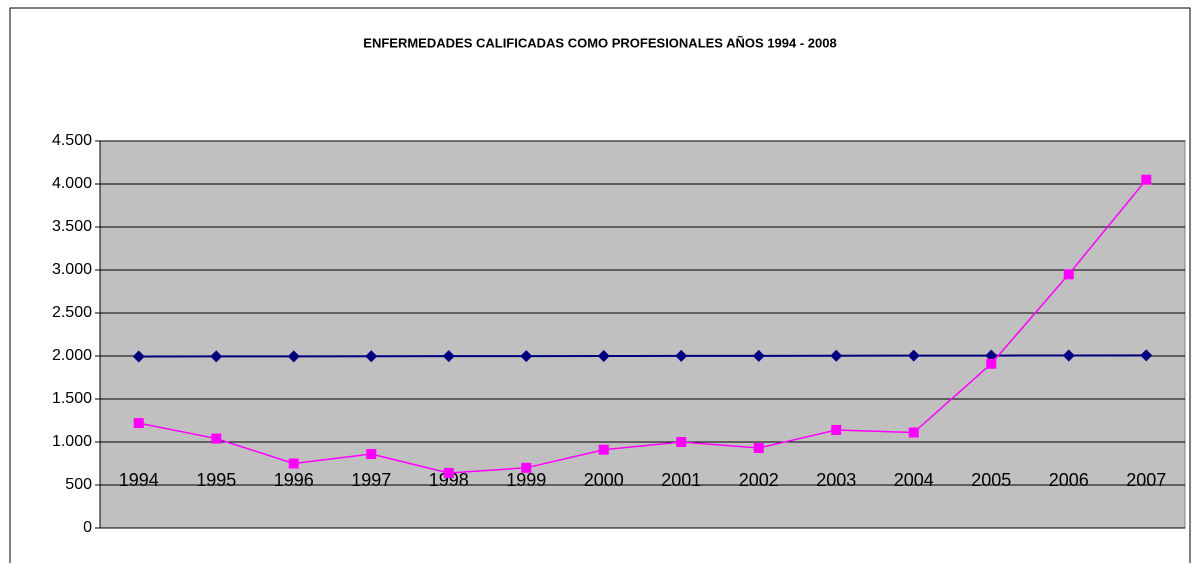  Describe the element at coordinates (1069, 480) in the screenshot. I see `x-tick-label: 2006` at that location.